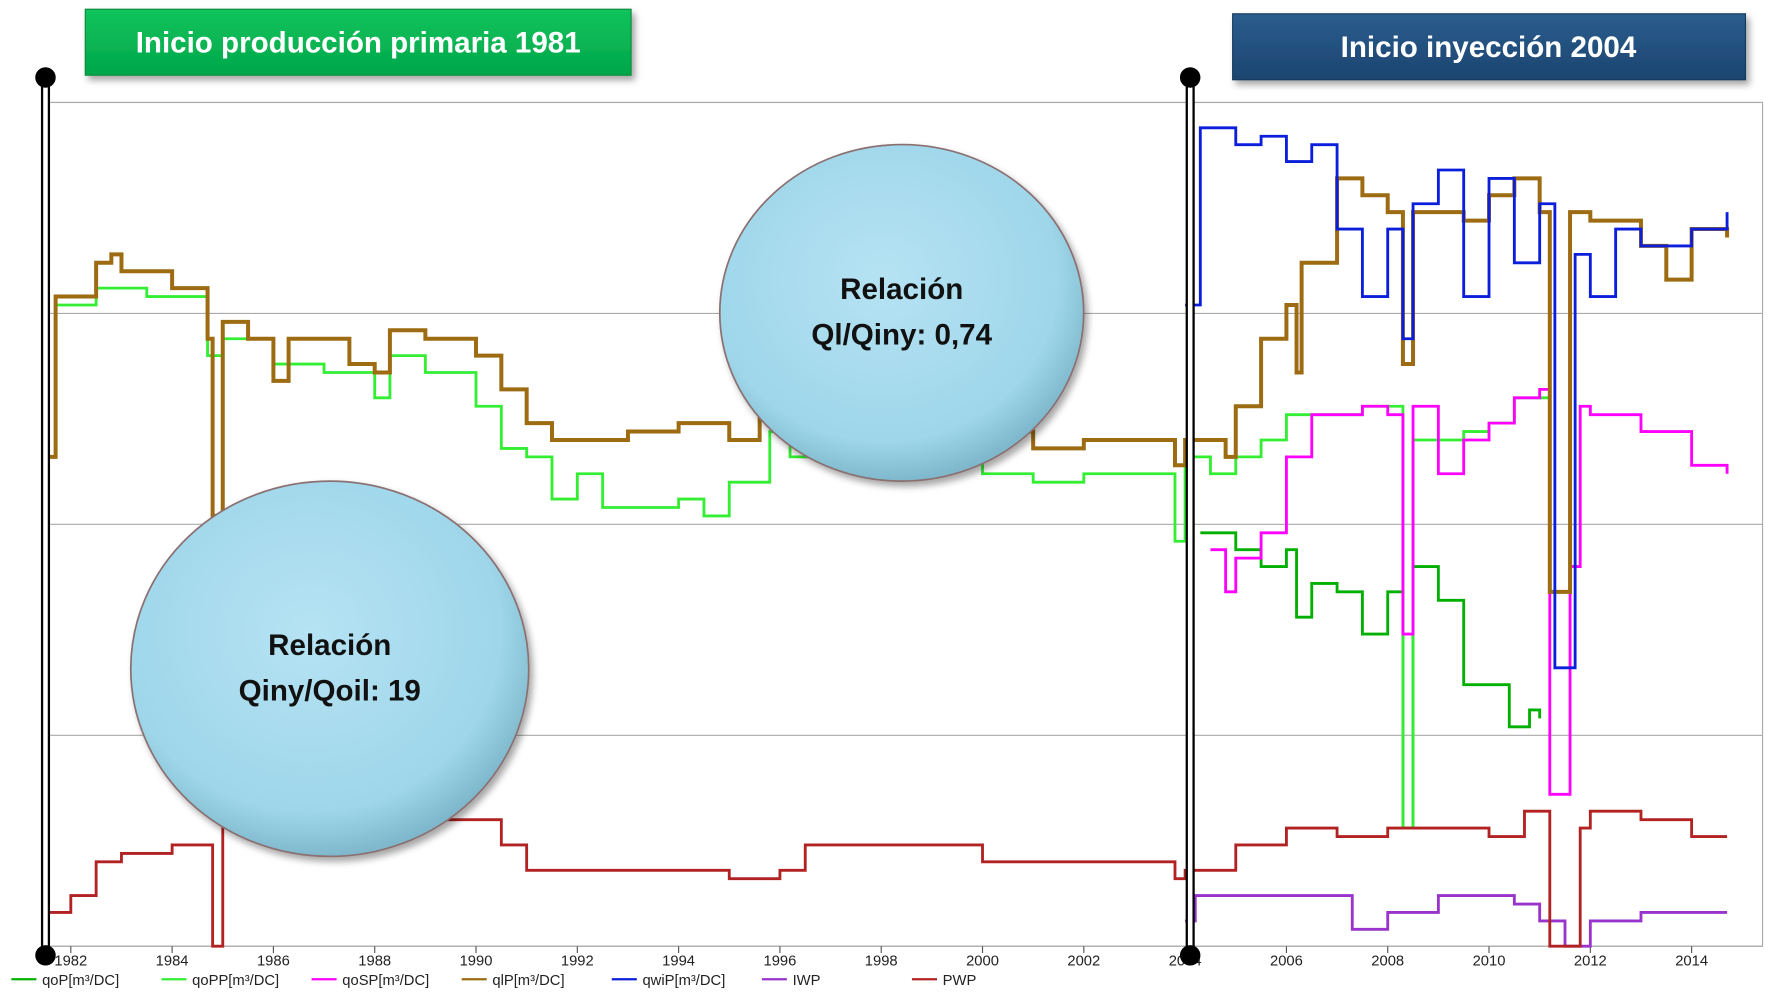 Image resolution: width=1783 pixels, height=993 pixels. Describe the element at coordinates (385, 981) in the screenshot. I see `legend-label: qoSP[m³/DC]` at that location.